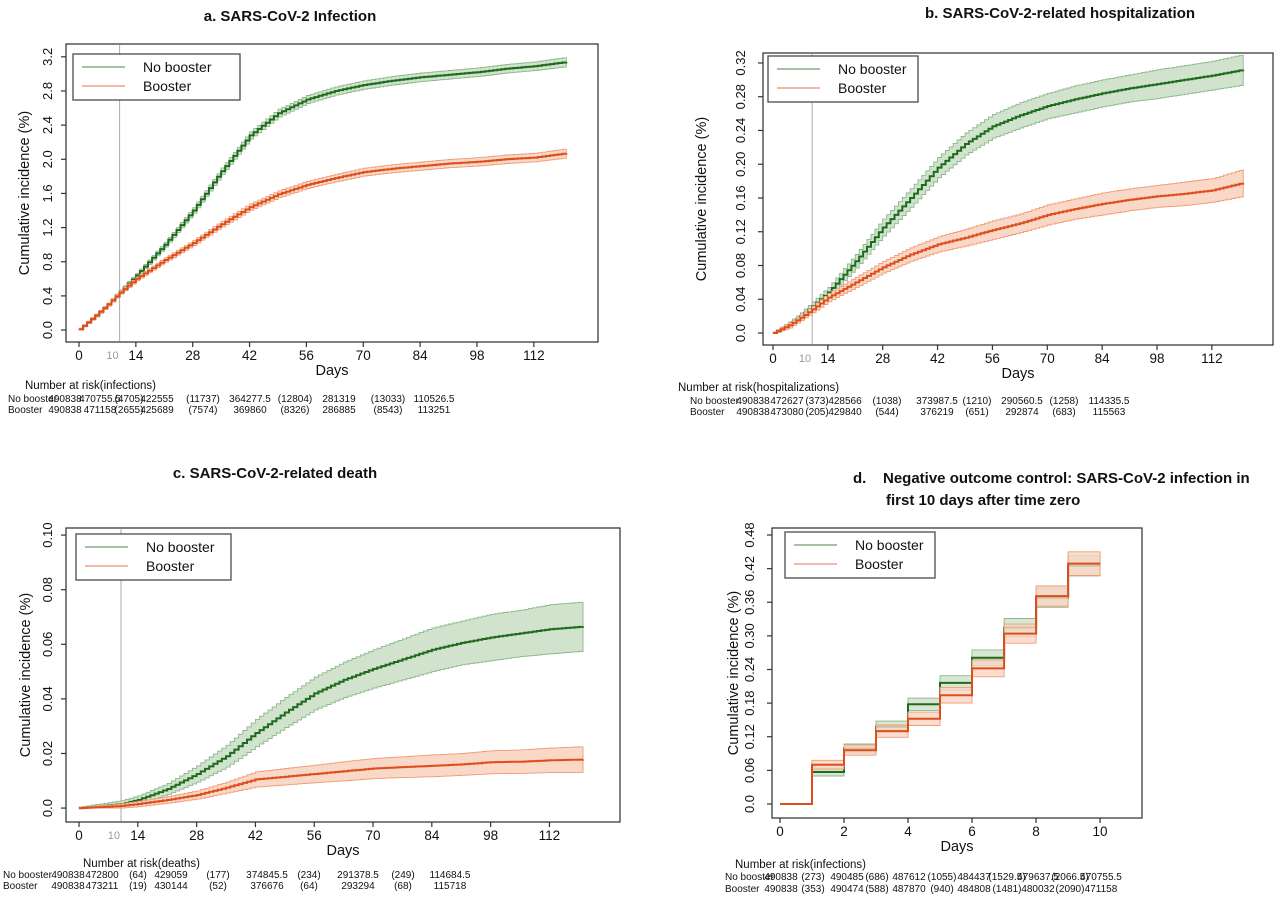 The height and width of the screenshot is (903, 1280). What do you see at coordinates (47, 262) in the screenshot?
I see `y-tick-label: 0.8` at bounding box center [47, 262].